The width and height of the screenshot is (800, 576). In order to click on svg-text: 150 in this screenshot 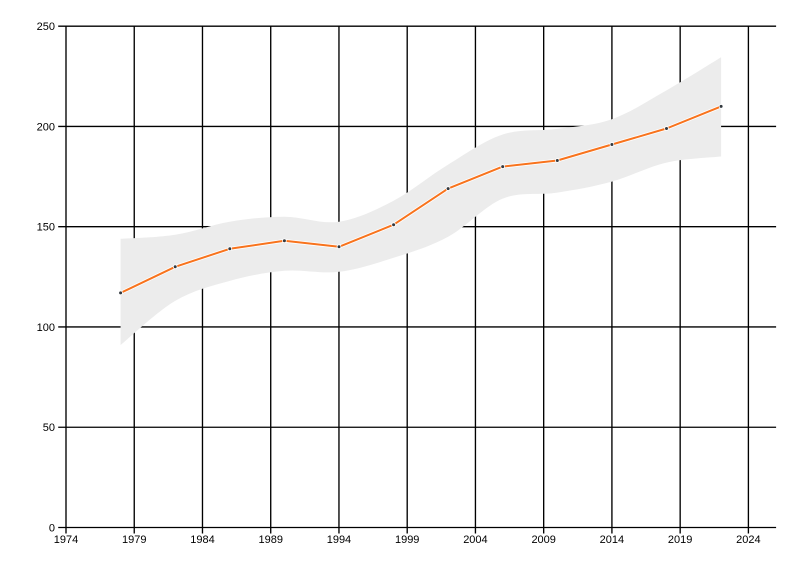, I will do `click(46, 228)`.